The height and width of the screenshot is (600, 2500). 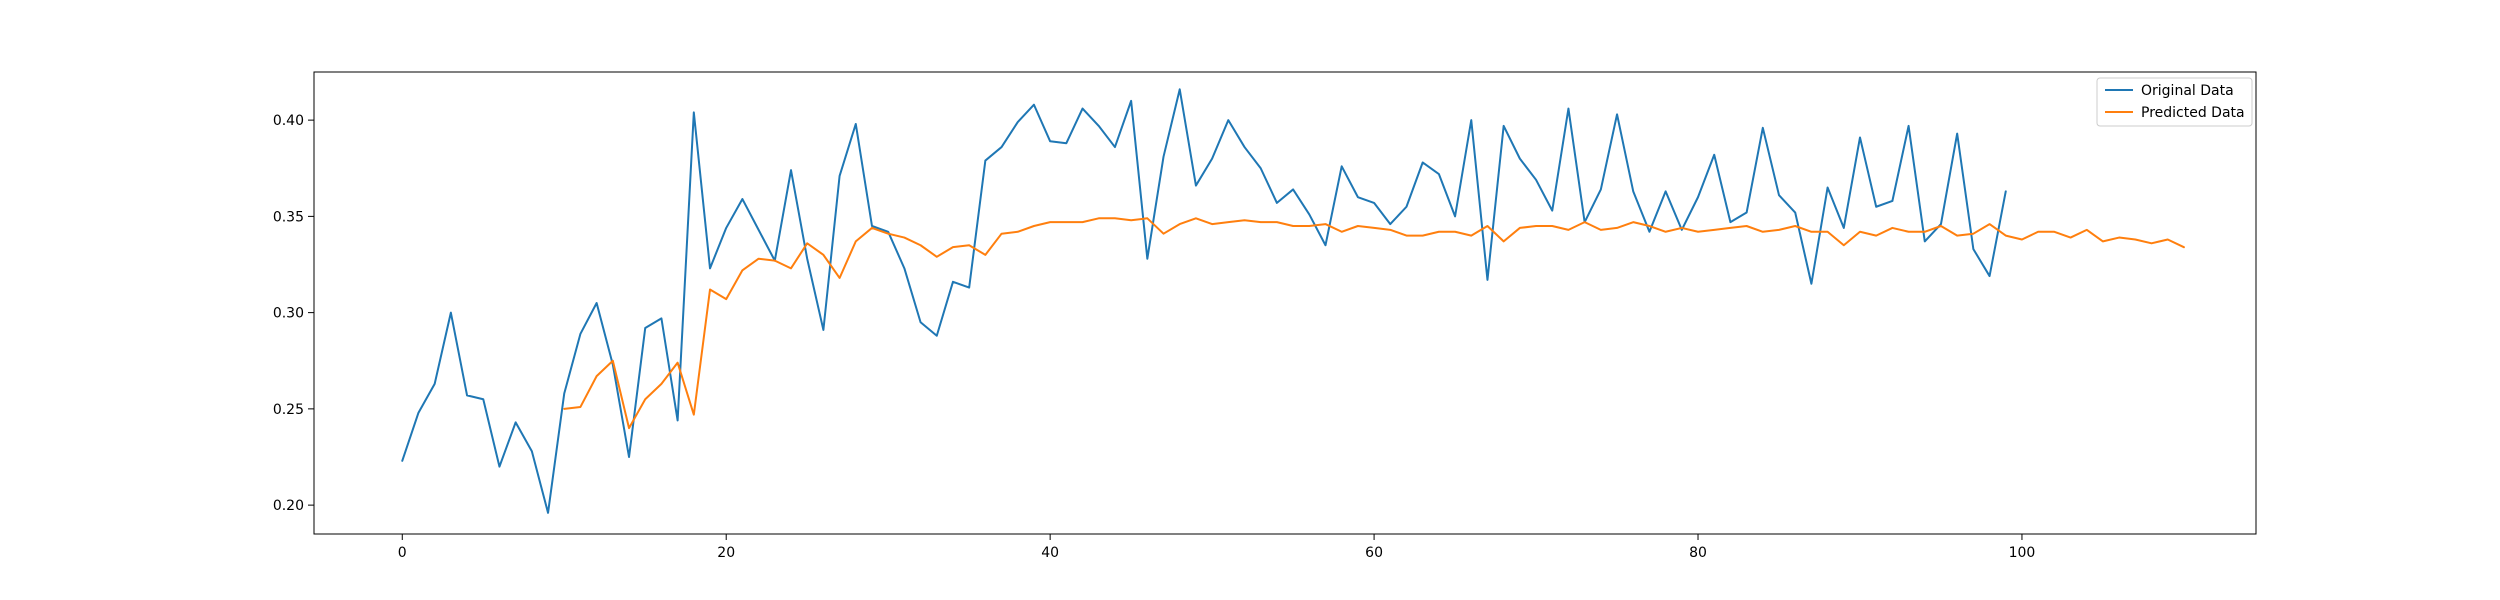 I want to click on x-tick-label: 100, so click(x=2022, y=553).